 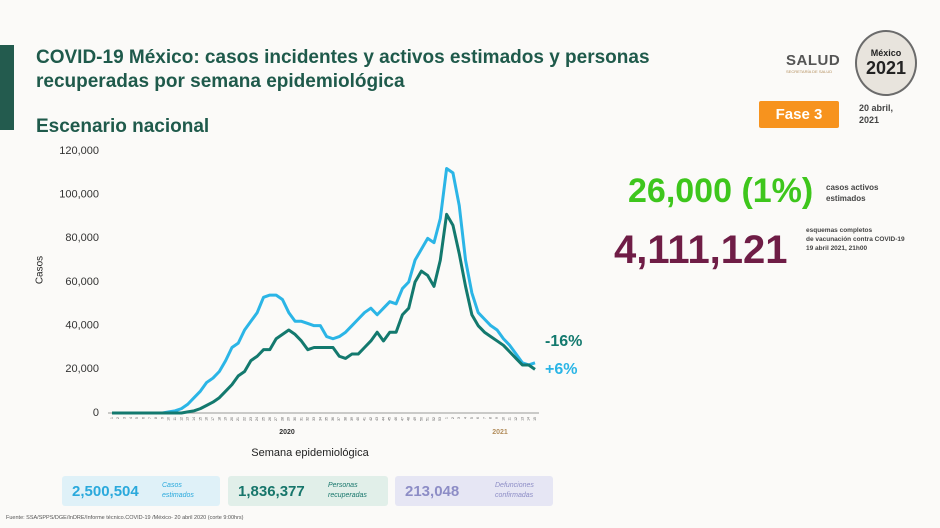 I want to click on y-axis-label: Casos, so click(x=40, y=270).